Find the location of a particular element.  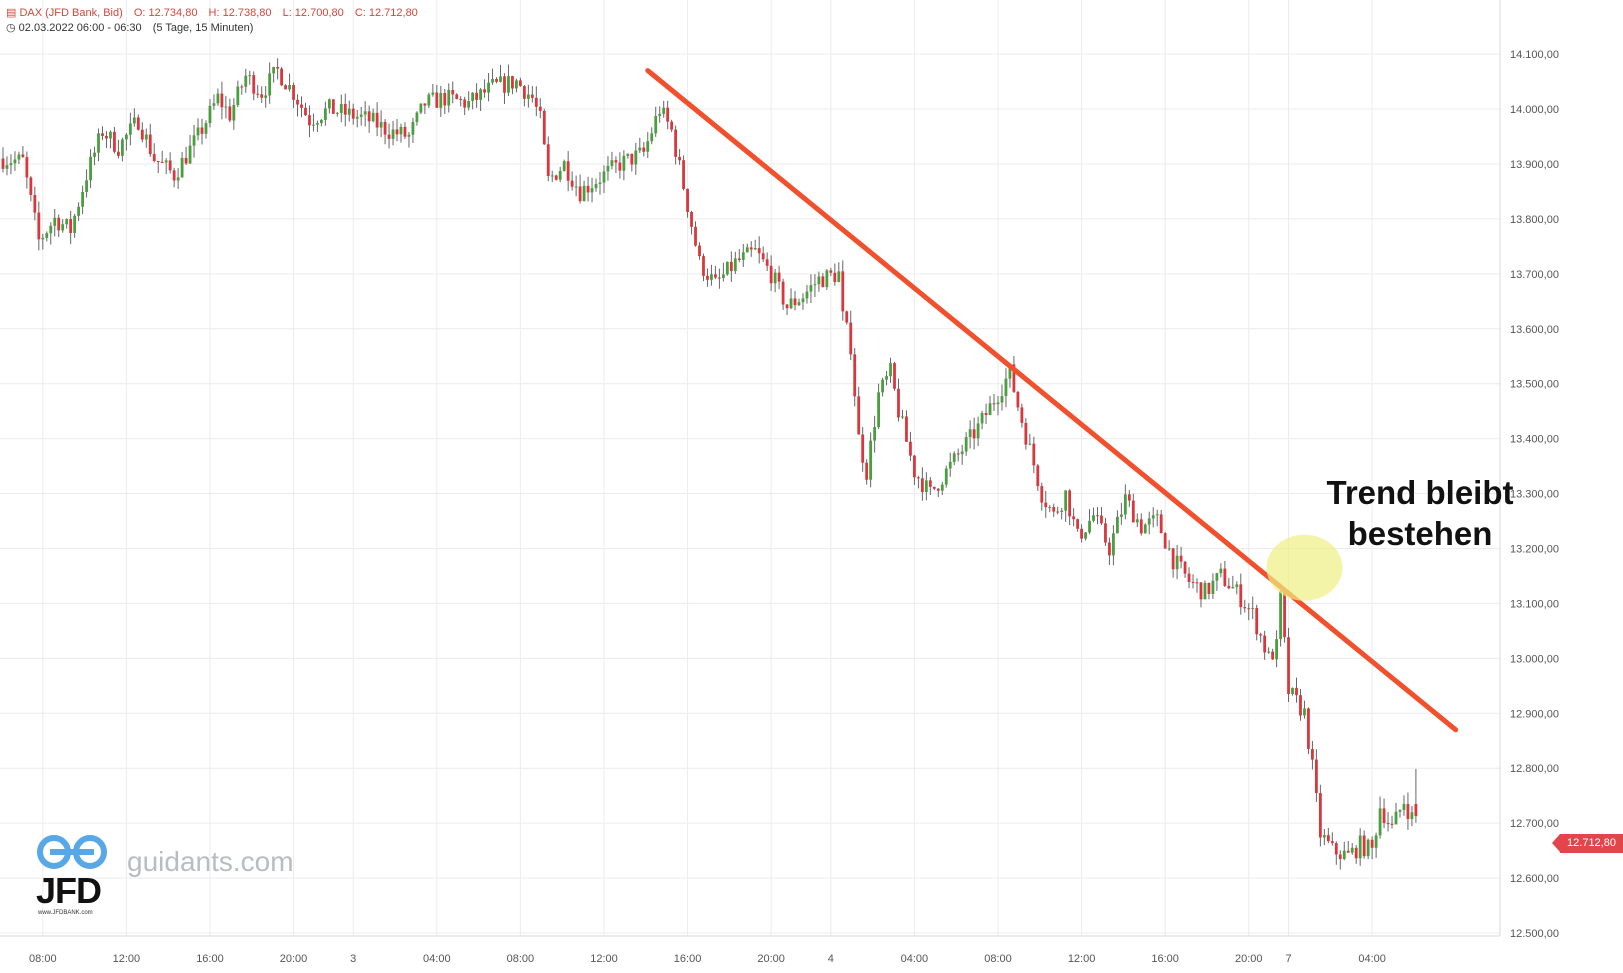

y-tick-label: 12.600,00 is located at coordinates (1534, 879).